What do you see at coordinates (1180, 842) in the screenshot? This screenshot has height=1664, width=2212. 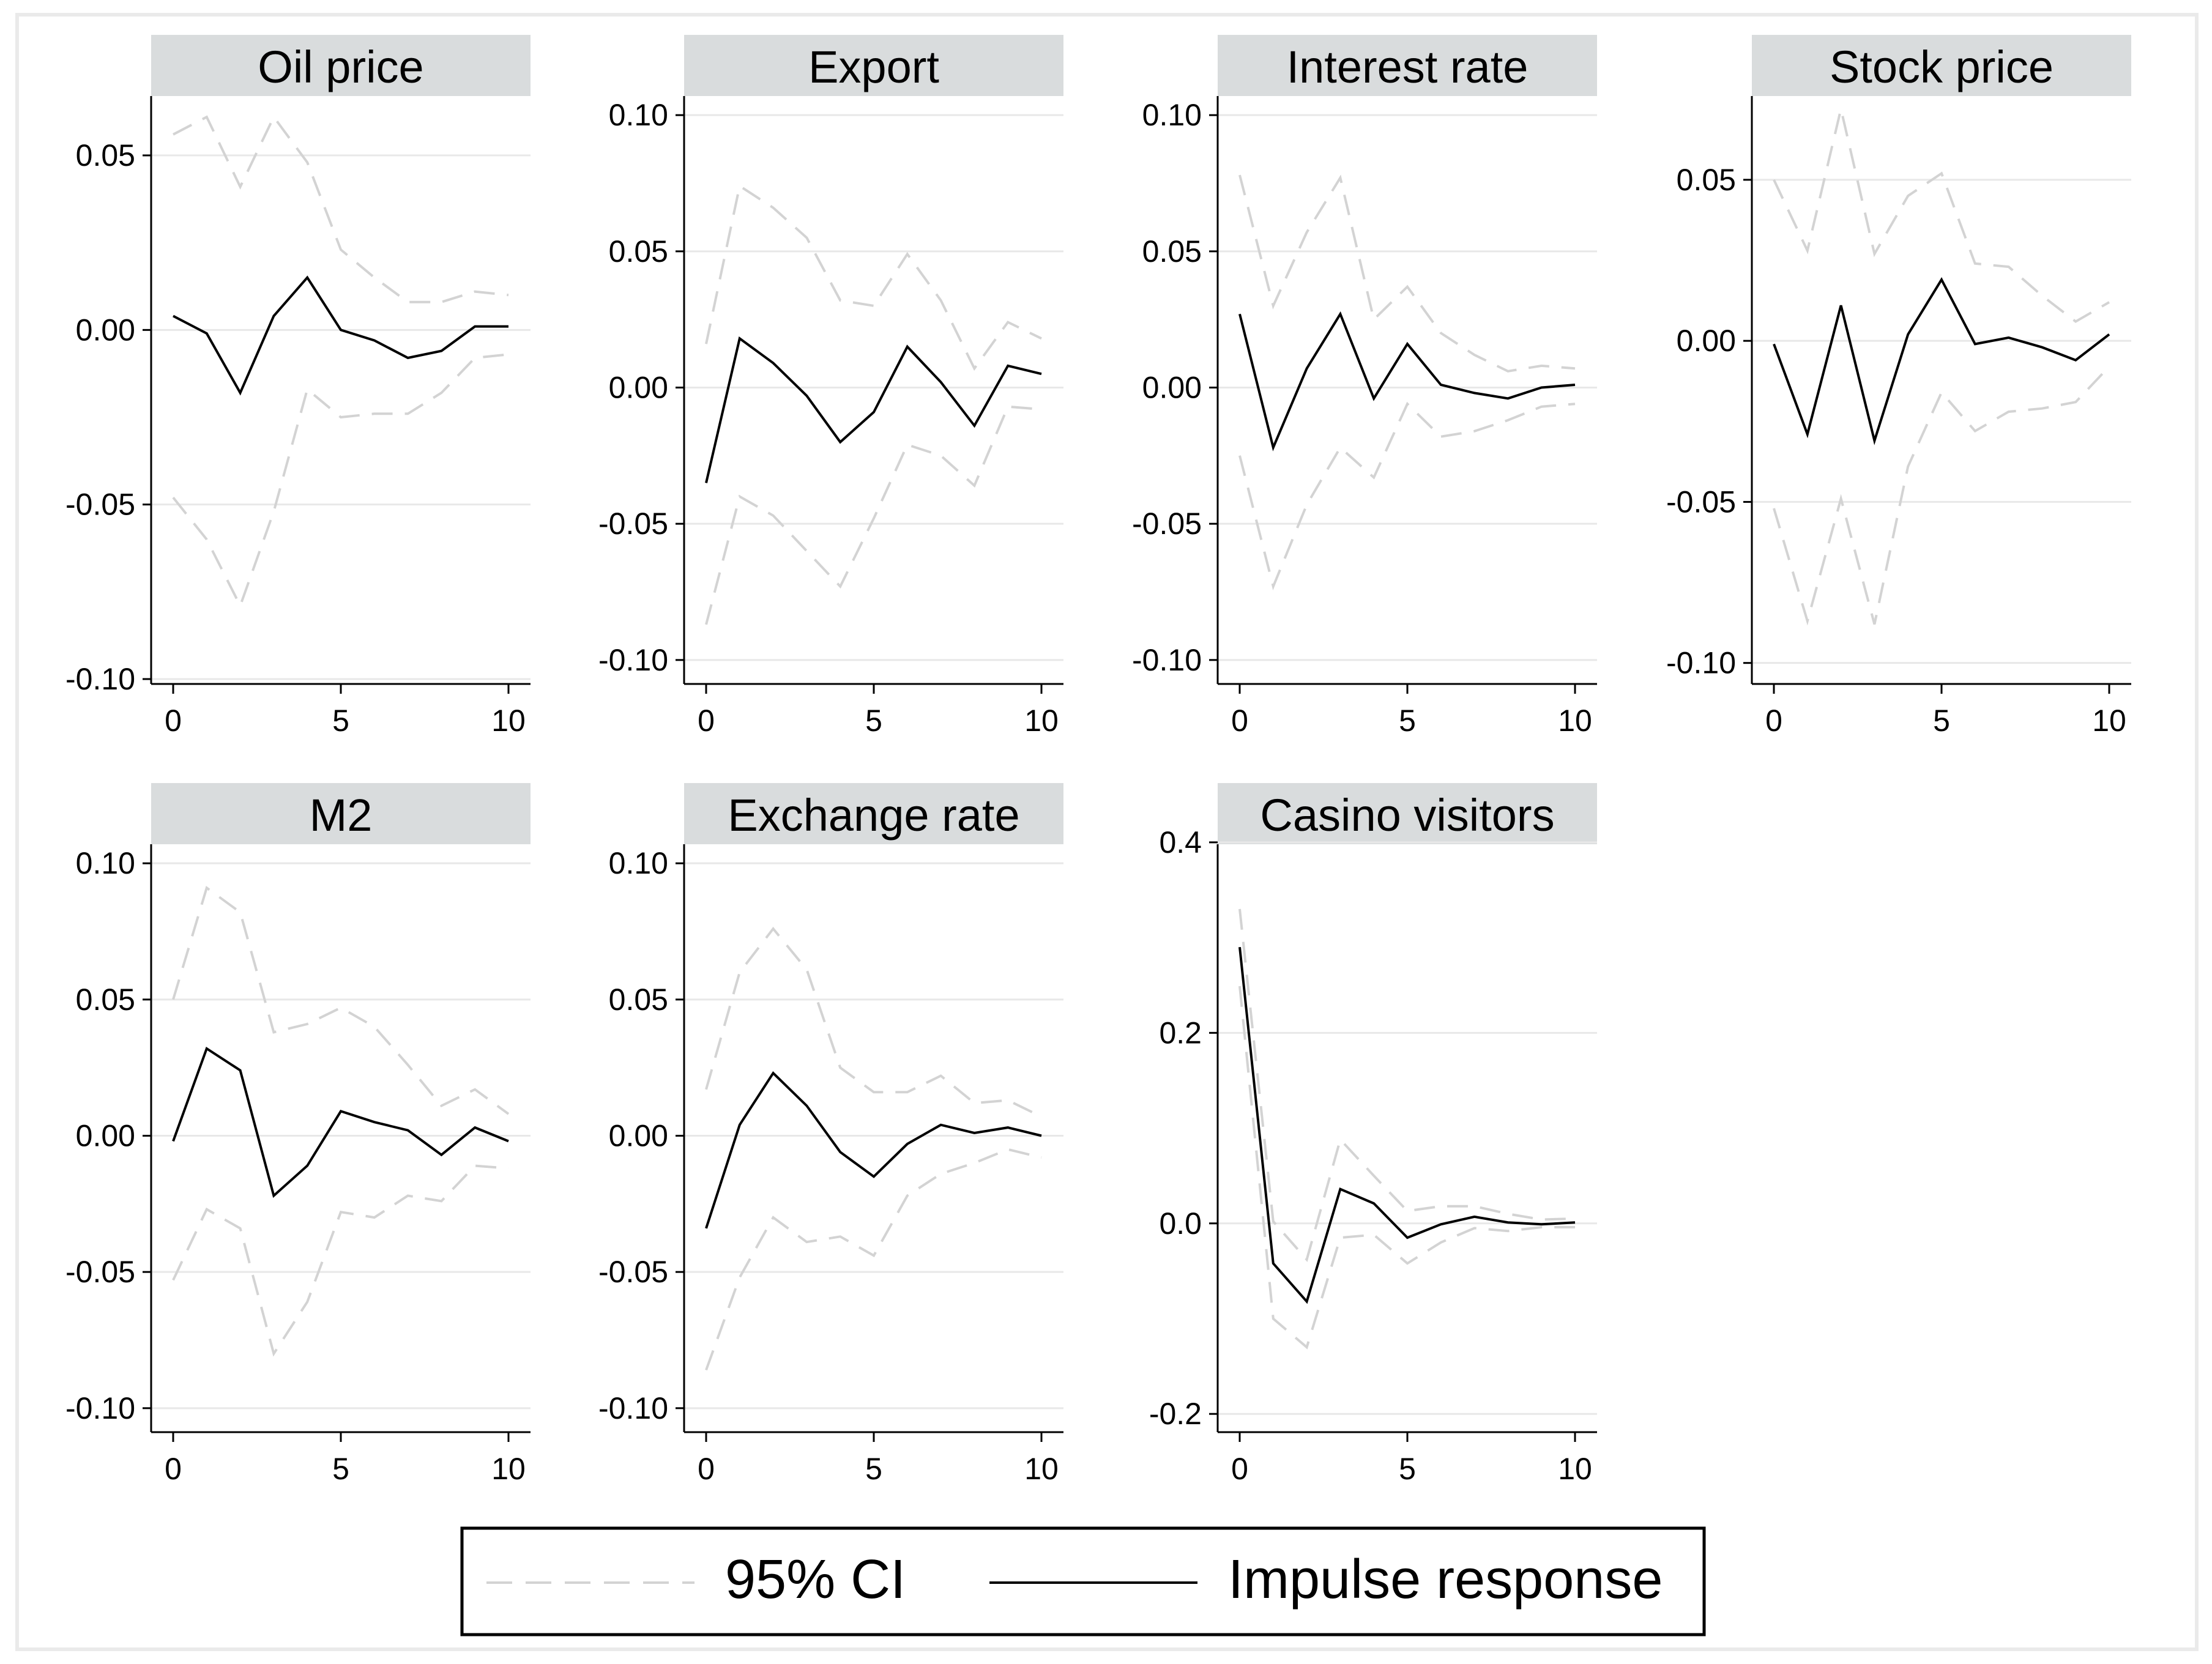 I see `y-tick-label: 0.4` at bounding box center [1180, 842].